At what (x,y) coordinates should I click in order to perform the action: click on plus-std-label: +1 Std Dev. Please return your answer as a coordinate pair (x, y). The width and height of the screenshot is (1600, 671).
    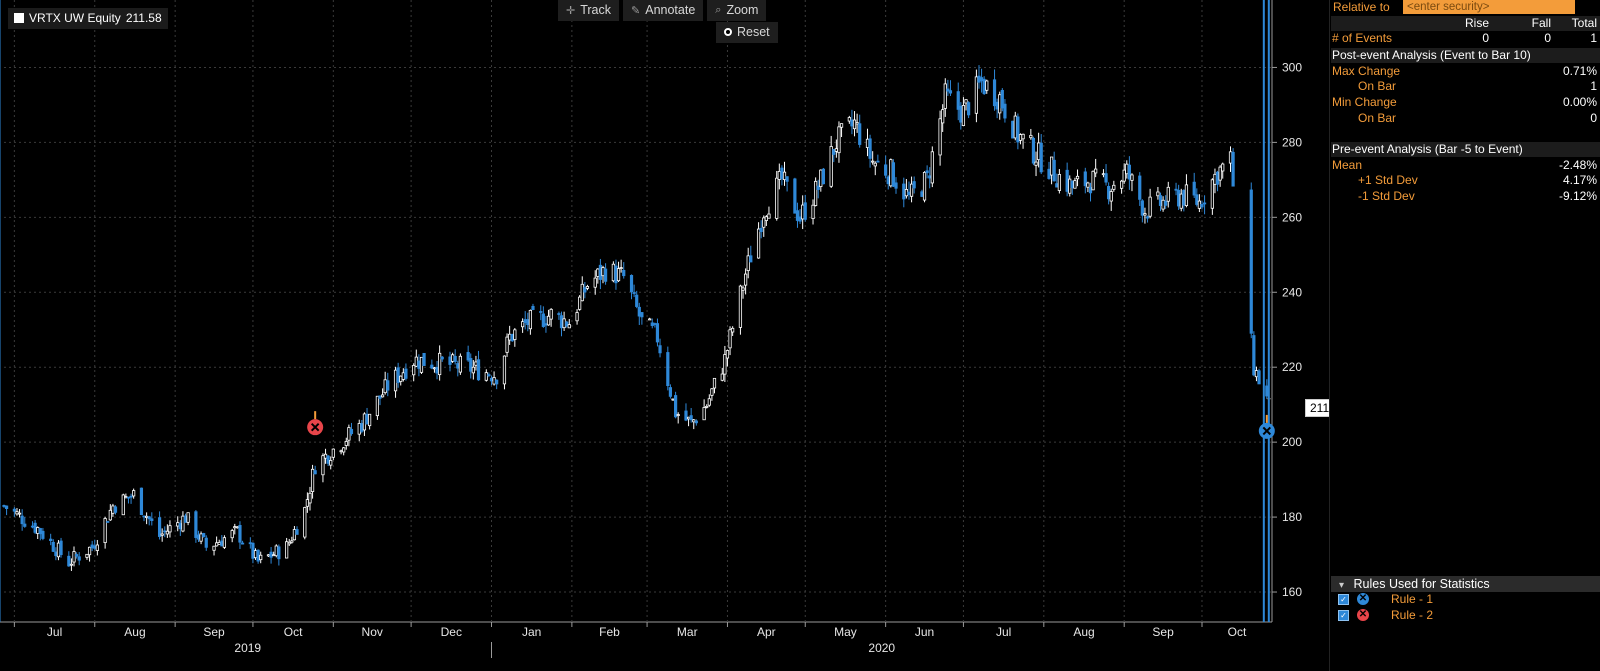
    Looking at the image, I should click on (1388, 180).